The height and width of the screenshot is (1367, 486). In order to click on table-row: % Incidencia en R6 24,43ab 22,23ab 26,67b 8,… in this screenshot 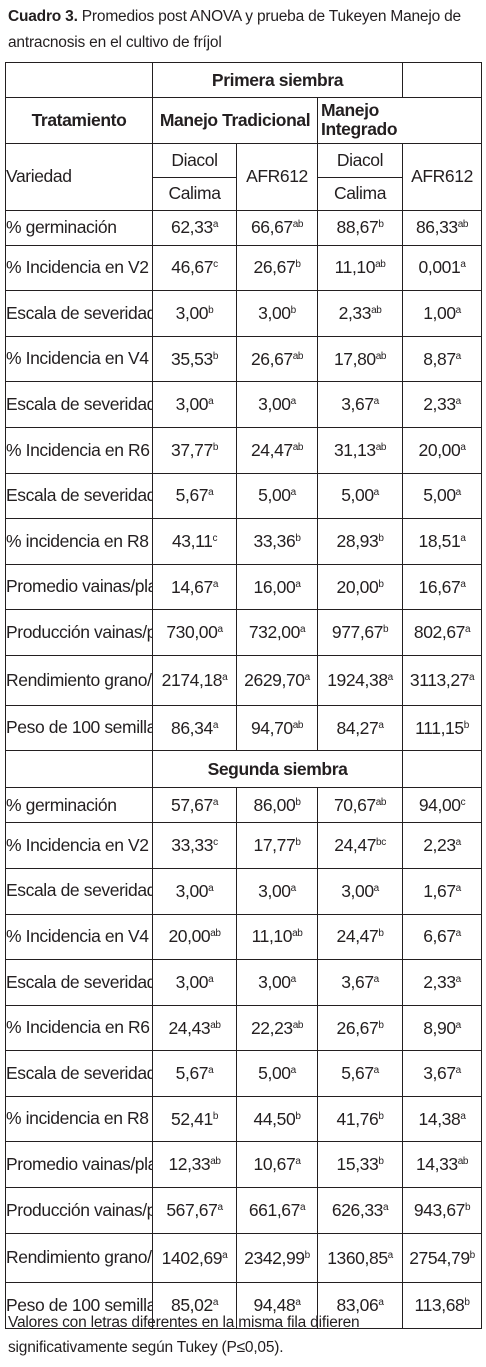, I will do `click(244, 1028)`.